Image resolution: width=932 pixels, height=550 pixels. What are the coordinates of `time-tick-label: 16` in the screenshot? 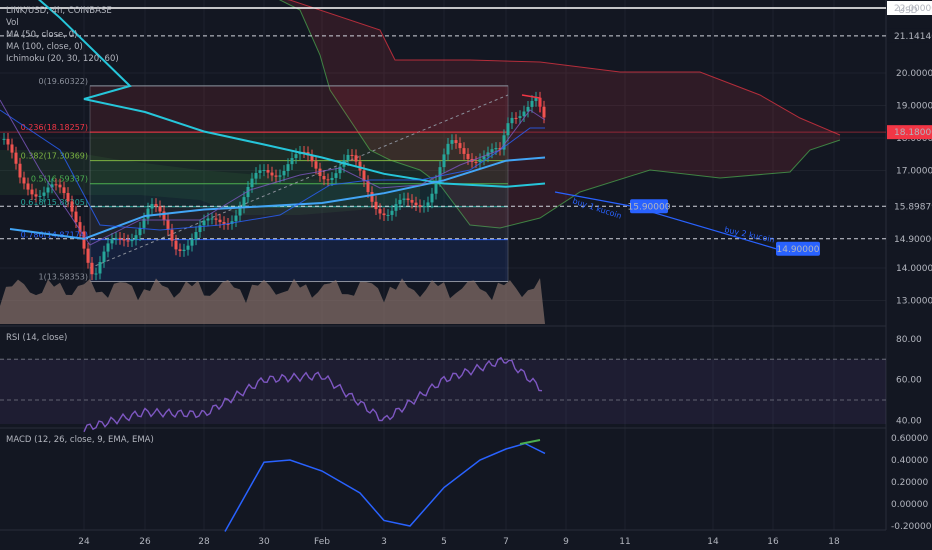 It's located at (773, 542).